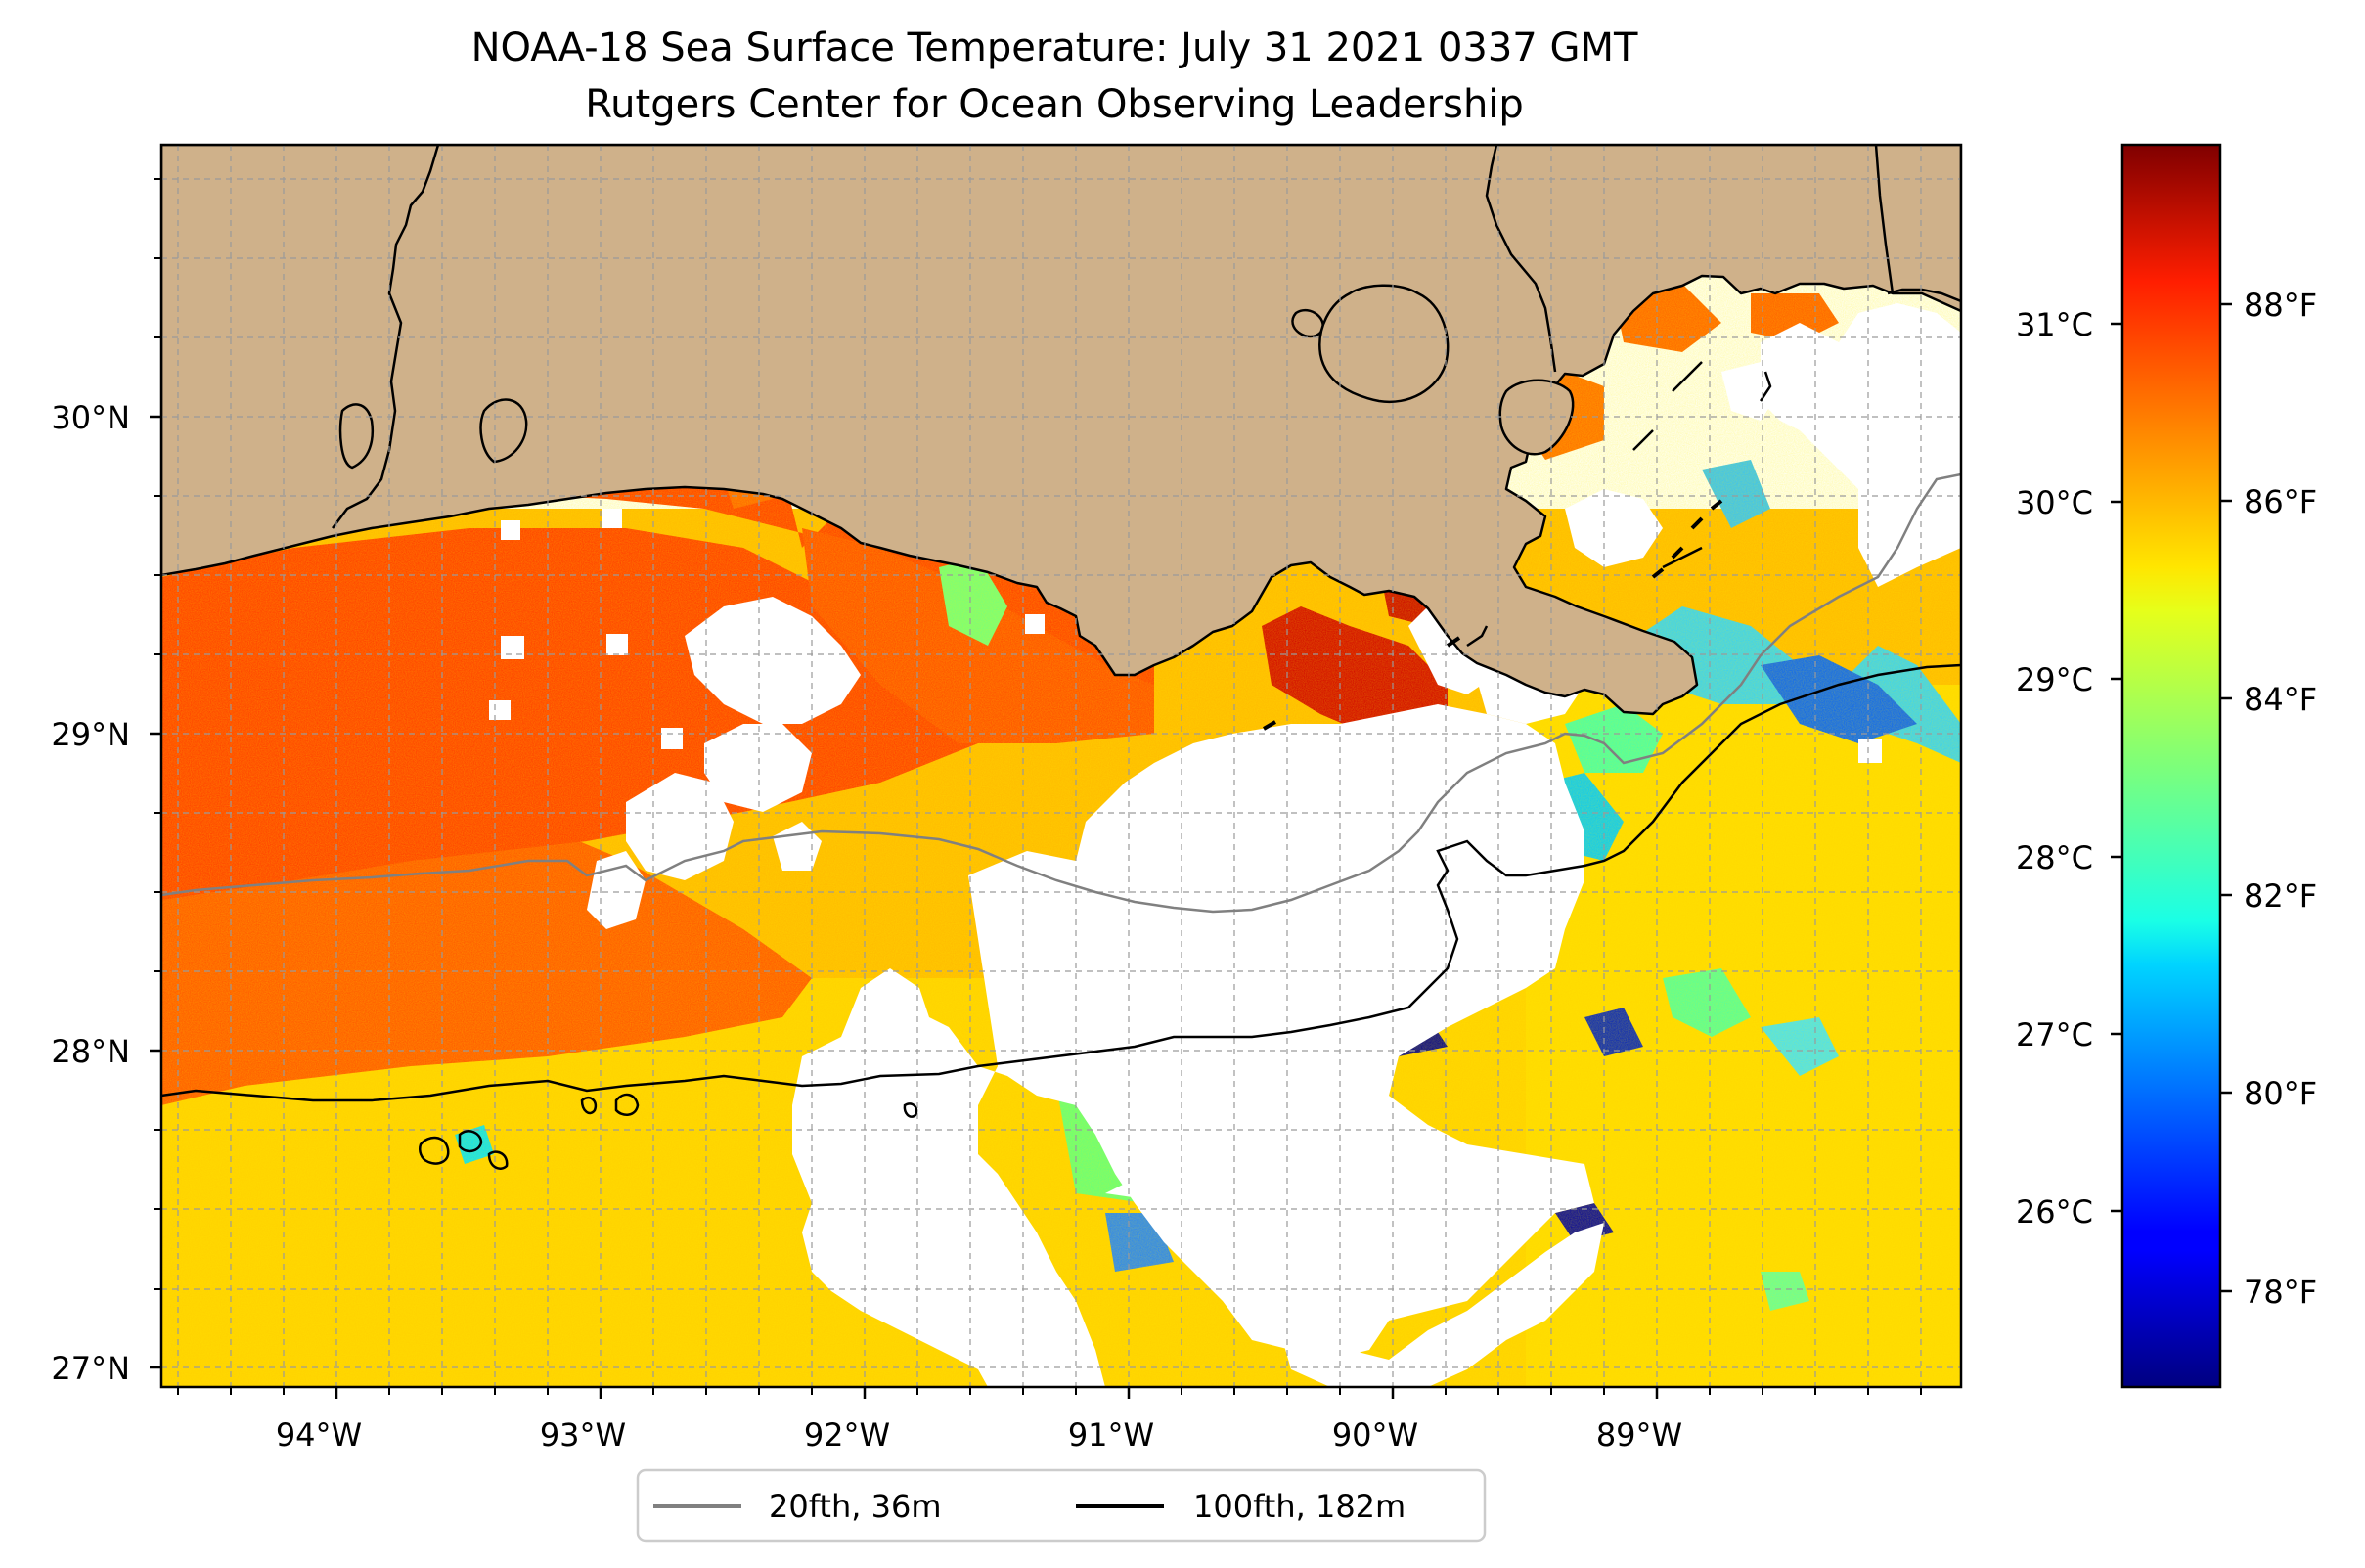  Describe the element at coordinates (155, 892) in the screenshot. I see `lat-tick-marks` at that location.